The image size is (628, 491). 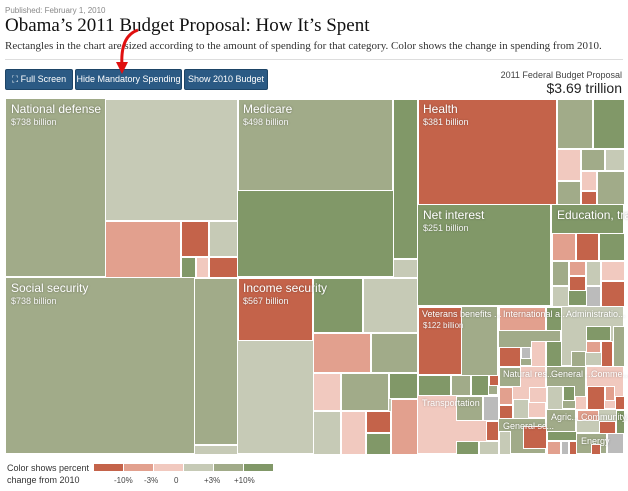 What do you see at coordinates (121, 366) in the screenshot?
I see `category-social-security: Social security $738 billion` at bounding box center [121, 366].